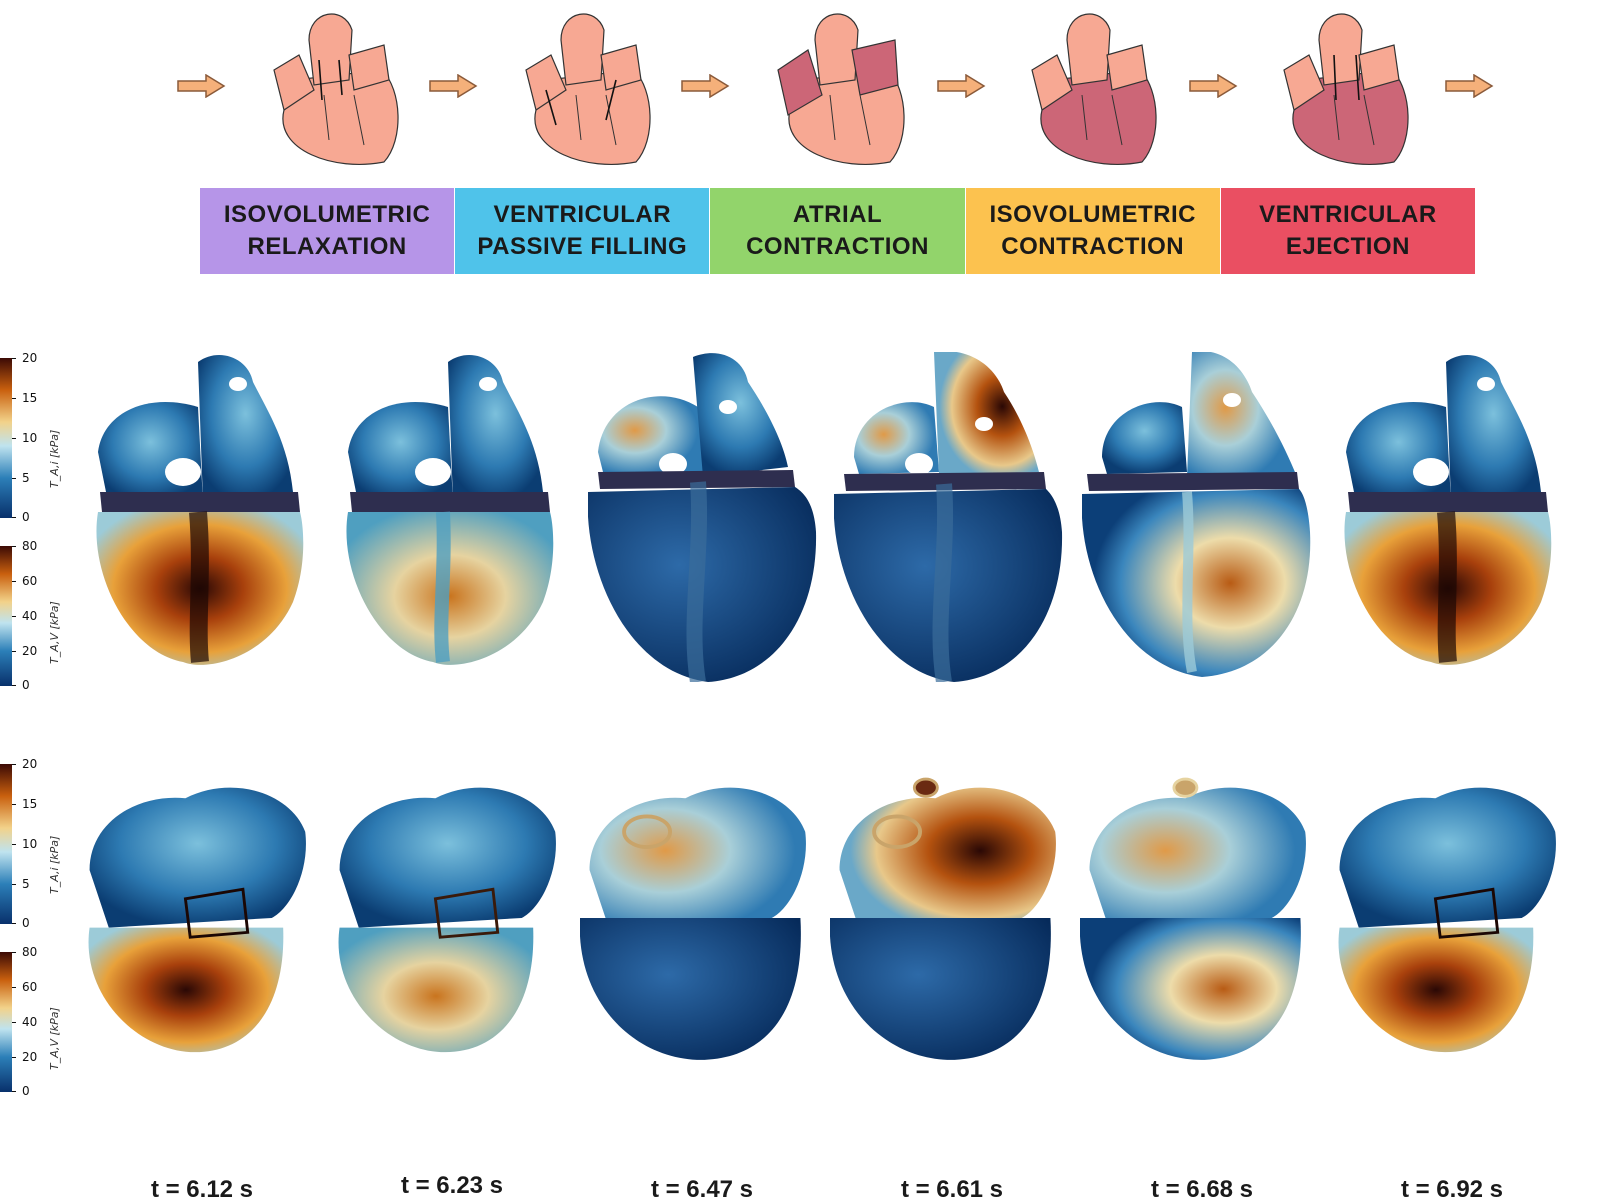  What do you see at coordinates (702, 1189) in the screenshot?
I see `time-label: t = 6.47 s` at bounding box center [702, 1189].